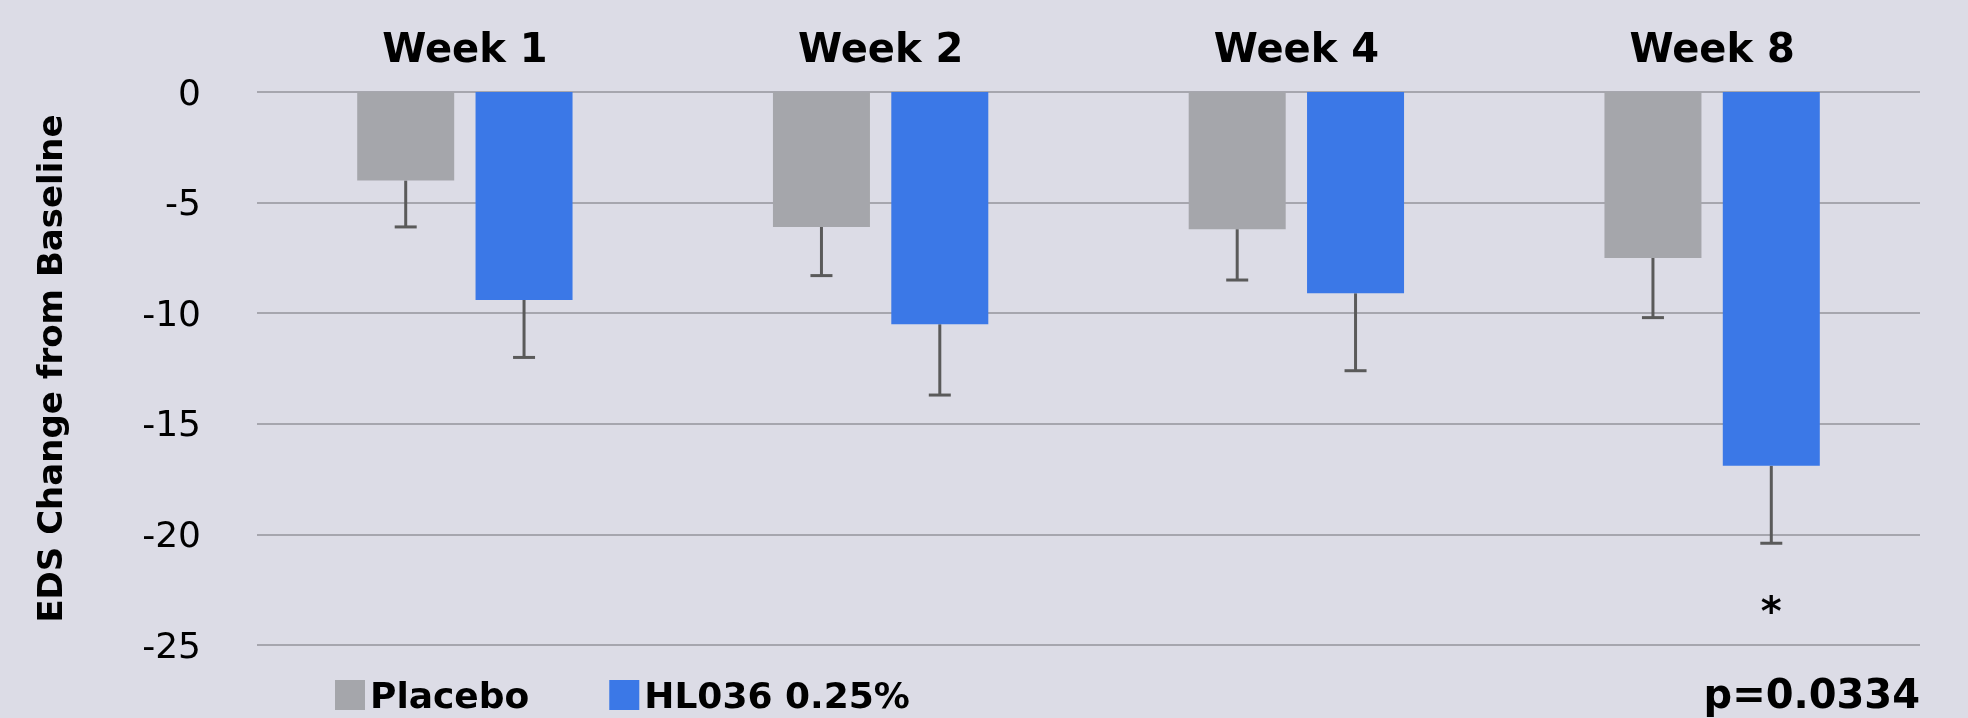  What do you see at coordinates (171, 313) in the screenshot?
I see `y-tick-label: -10` at bounding box center [171, 313].